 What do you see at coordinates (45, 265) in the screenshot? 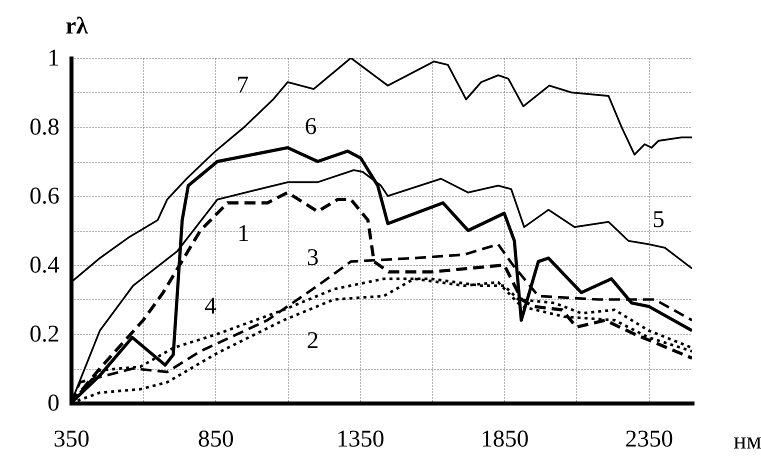
I see `y-tick-label: 0.4` at bounding box center [45, 265].